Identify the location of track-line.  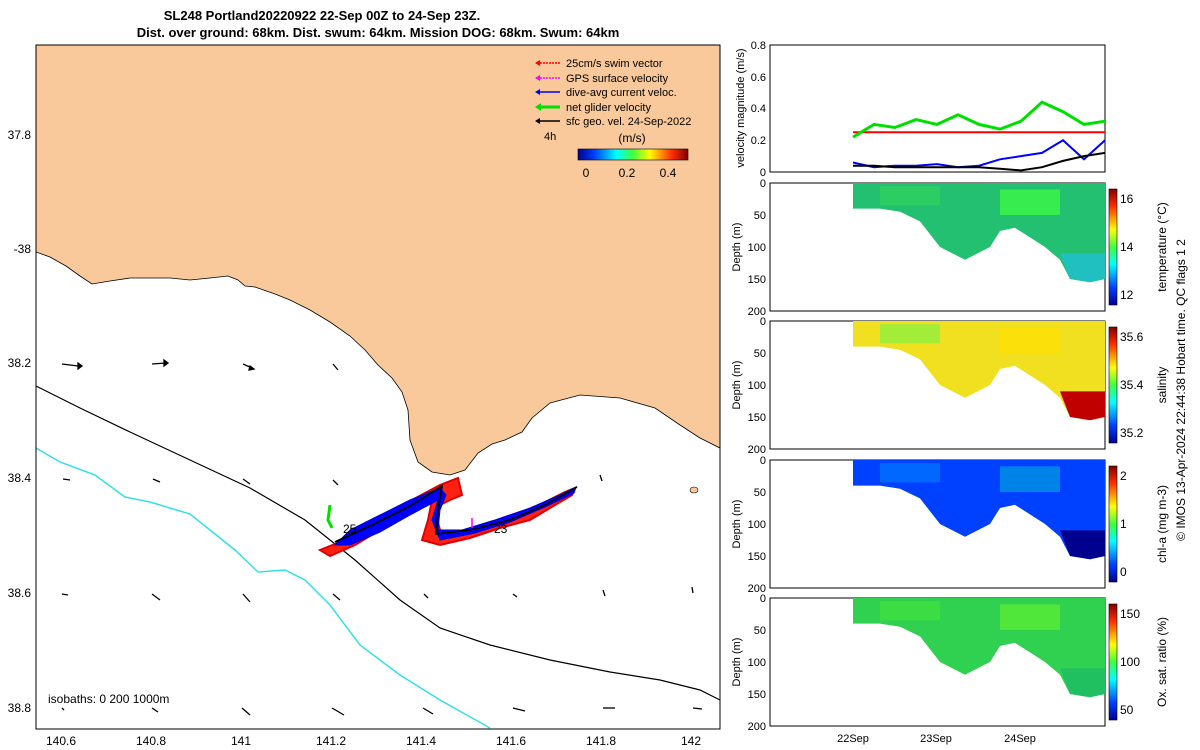
(456, 513).